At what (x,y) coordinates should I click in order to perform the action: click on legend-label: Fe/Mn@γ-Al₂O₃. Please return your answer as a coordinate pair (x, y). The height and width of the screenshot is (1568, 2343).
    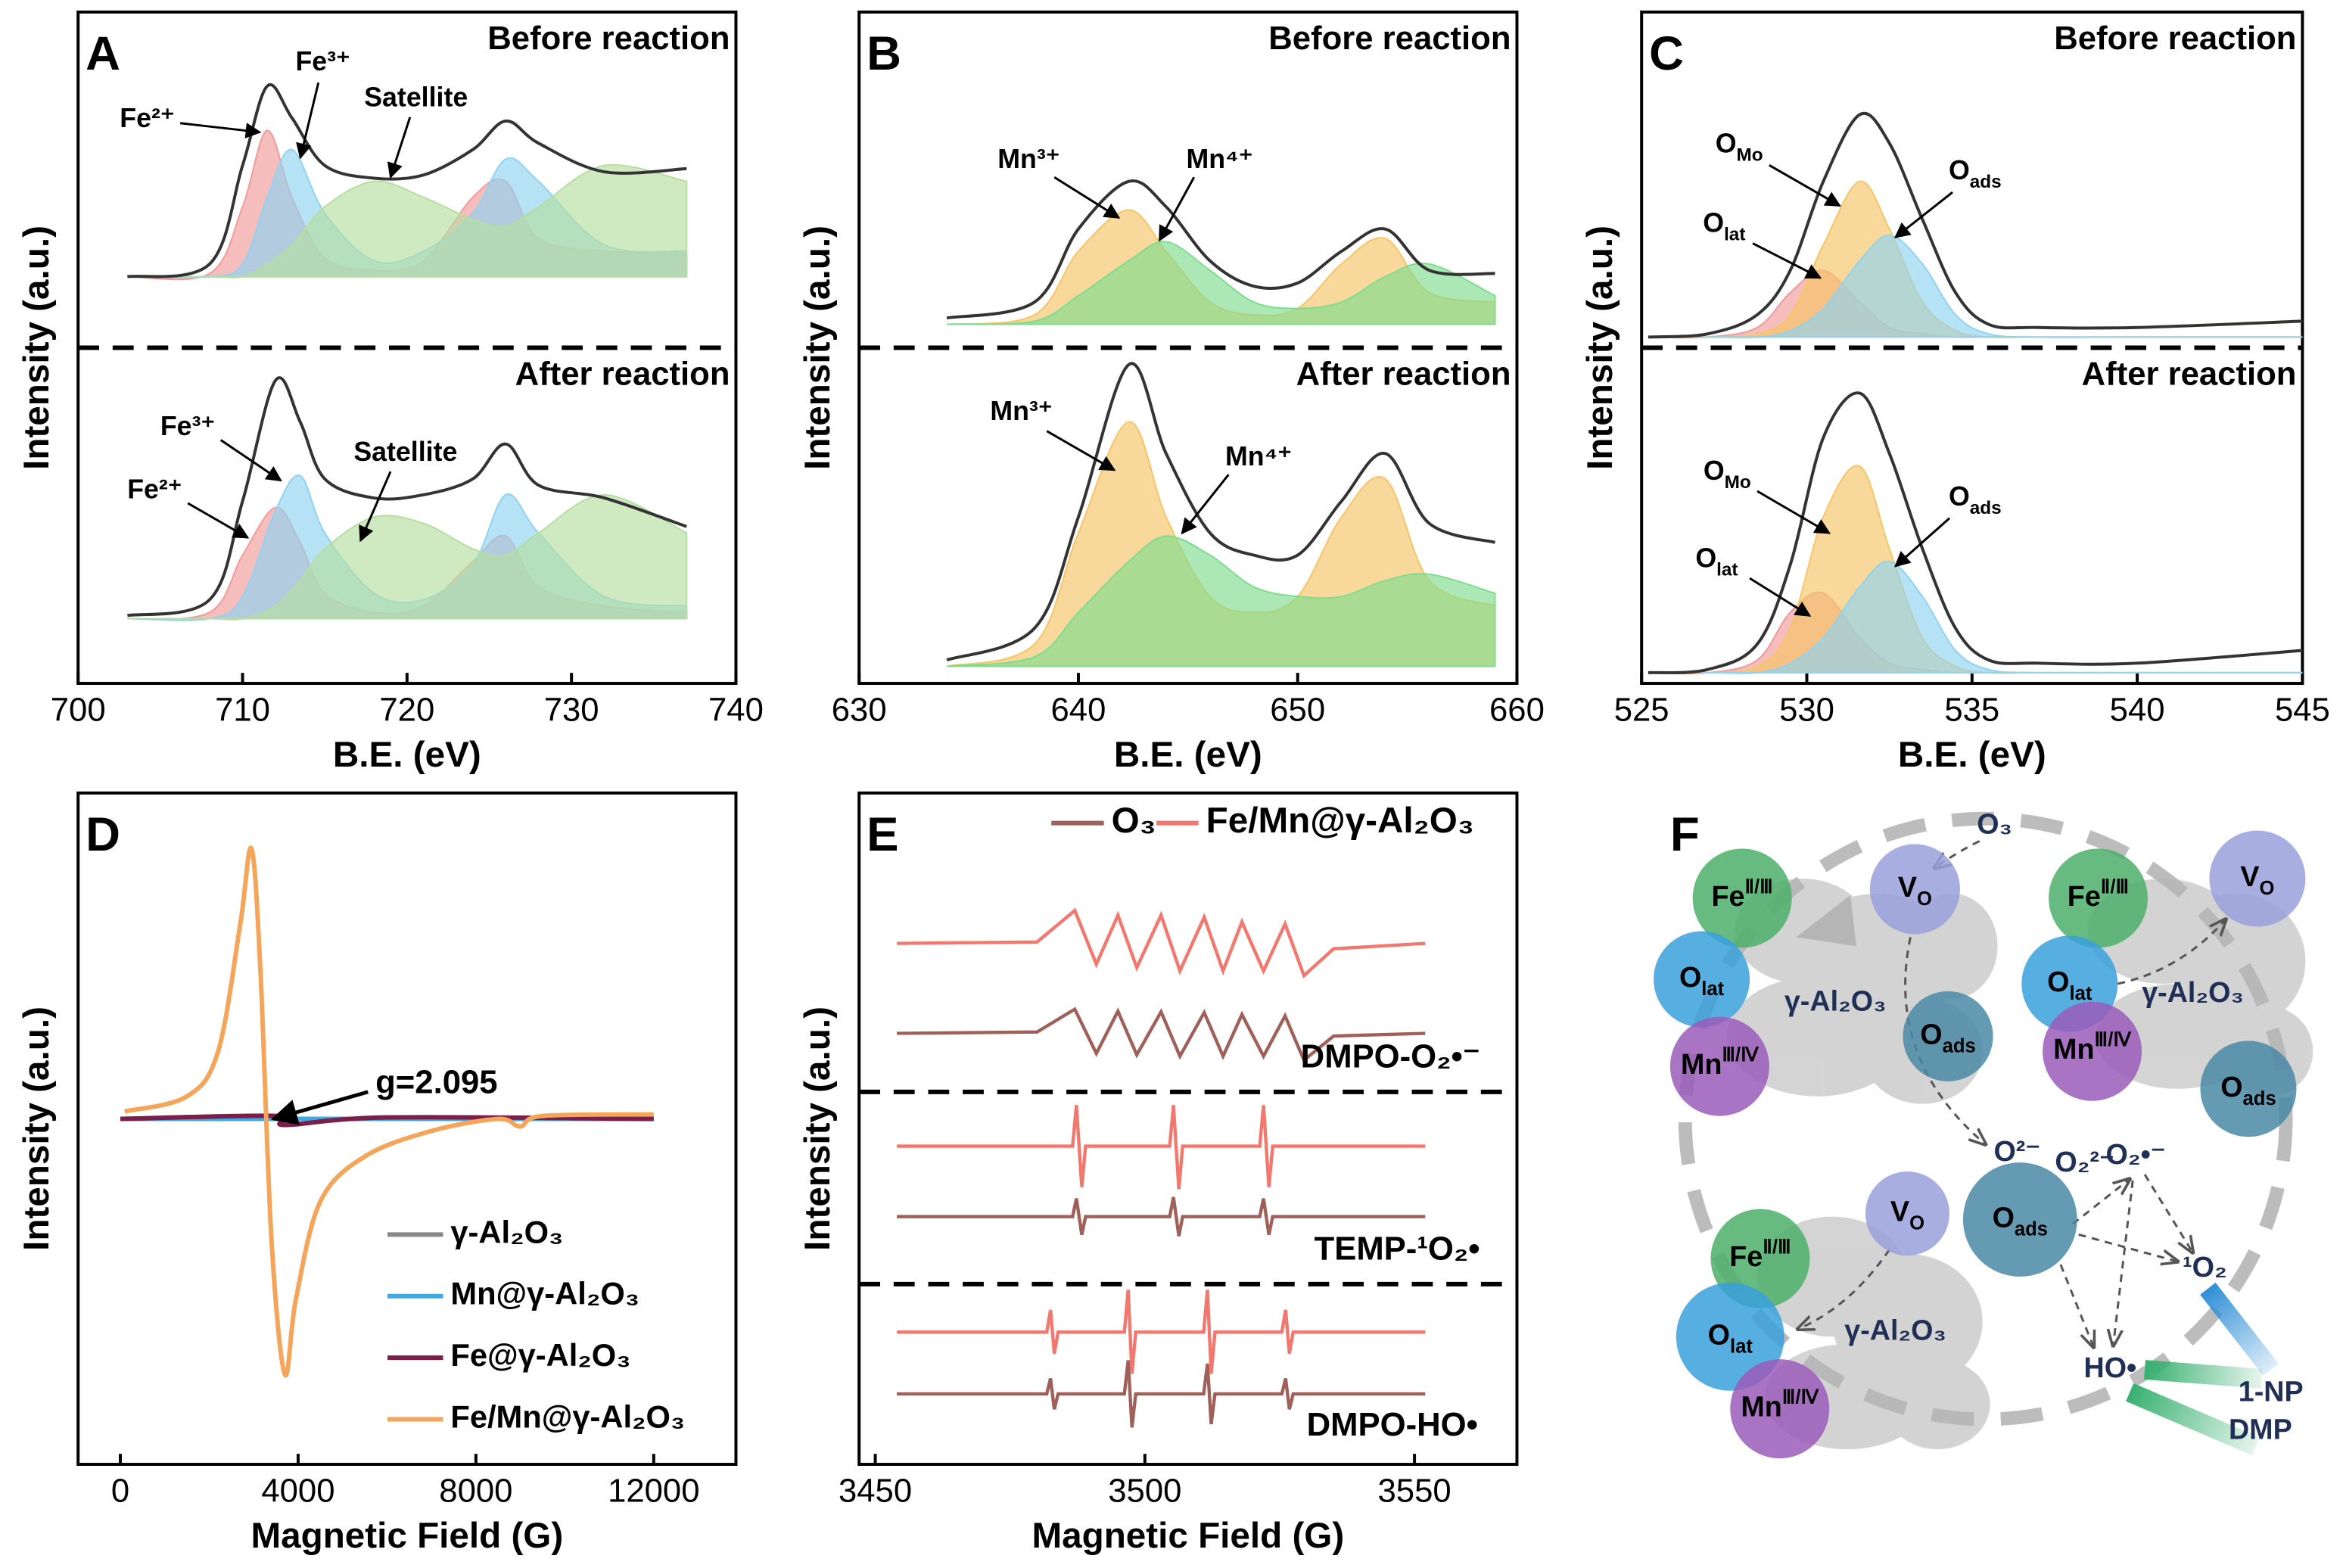
    Looking at the image, I should click on (567, 1416).